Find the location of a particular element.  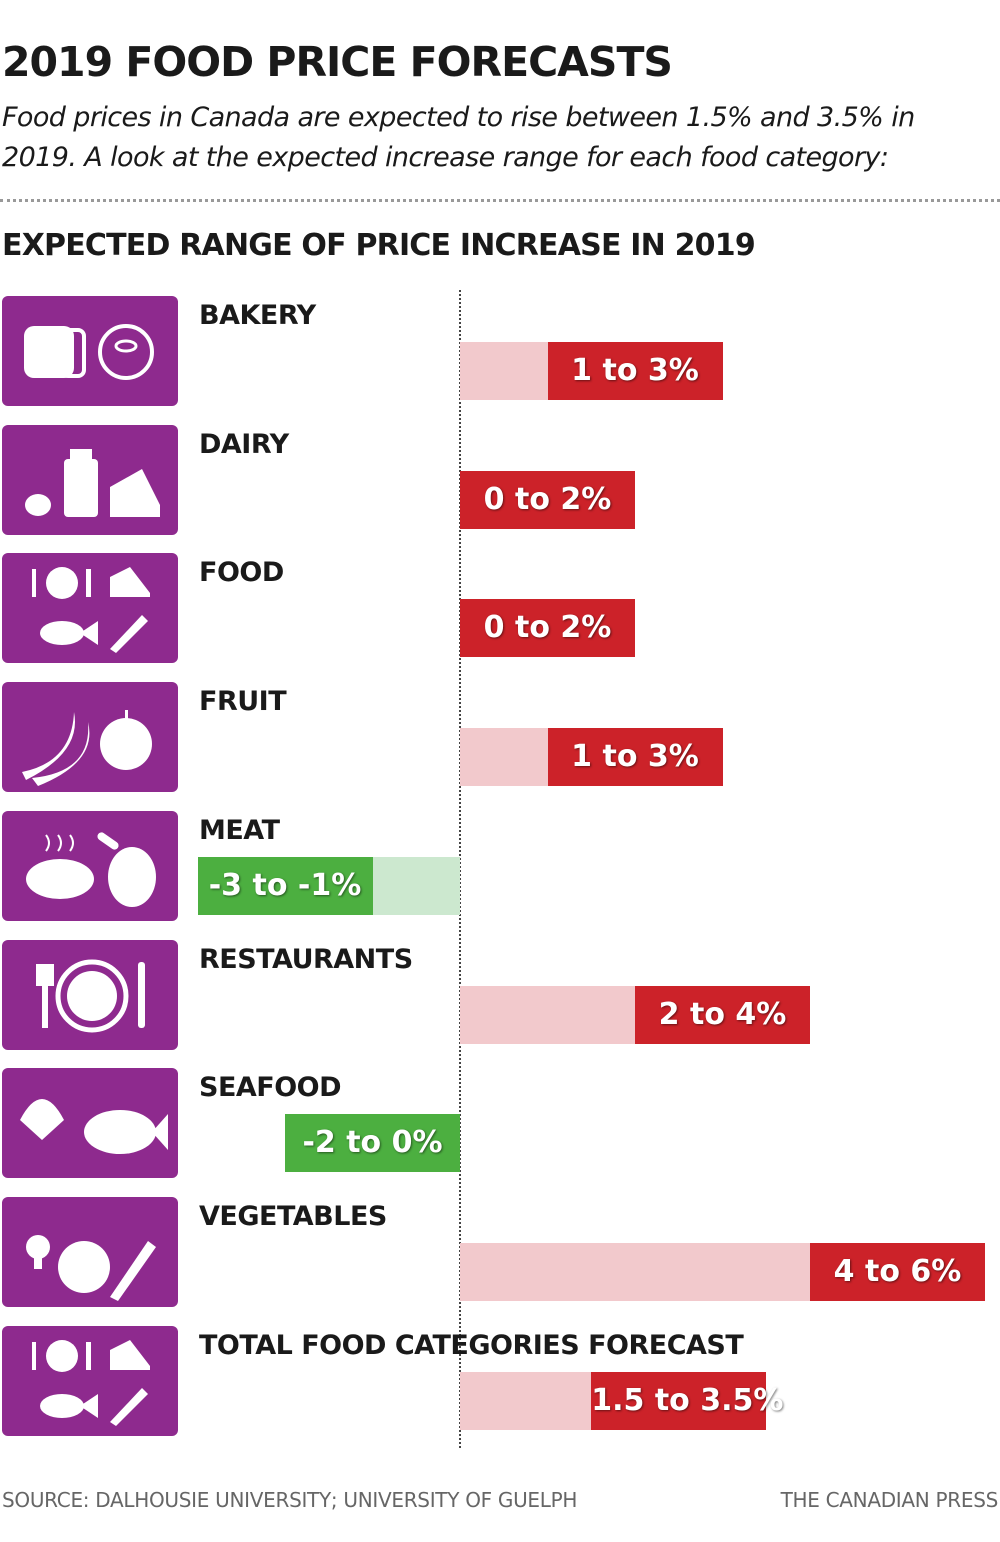

category-label: SEAFOOD is located at coordinates (270, 1088).